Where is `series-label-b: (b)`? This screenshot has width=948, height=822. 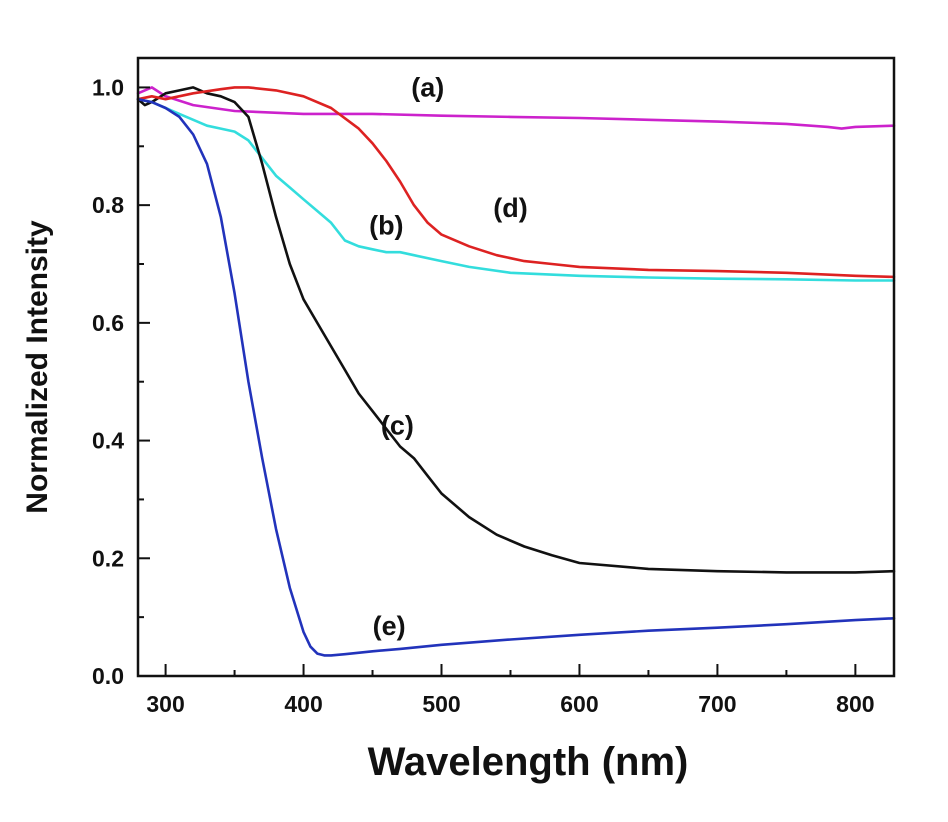
series-label-b: (b) is located at coordinates (386, 226).